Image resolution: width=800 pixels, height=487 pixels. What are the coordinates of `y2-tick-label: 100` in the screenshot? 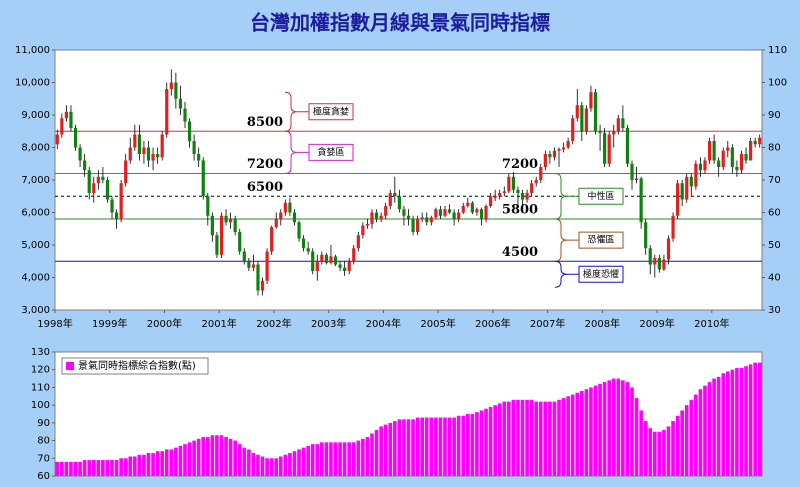 It's located at (777, 83).